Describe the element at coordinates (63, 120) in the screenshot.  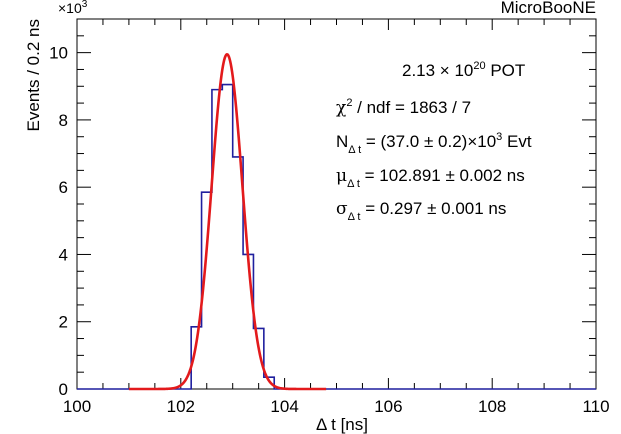
I see `y-tick-label: 8` at that location.